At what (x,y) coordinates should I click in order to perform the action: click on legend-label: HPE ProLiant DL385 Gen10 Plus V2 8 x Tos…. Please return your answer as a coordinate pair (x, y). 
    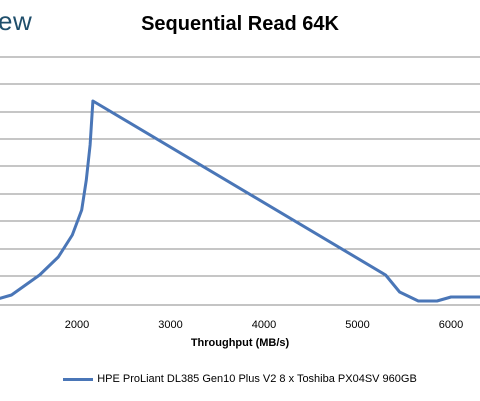
    Looking at the image, I should click on (257, 379).